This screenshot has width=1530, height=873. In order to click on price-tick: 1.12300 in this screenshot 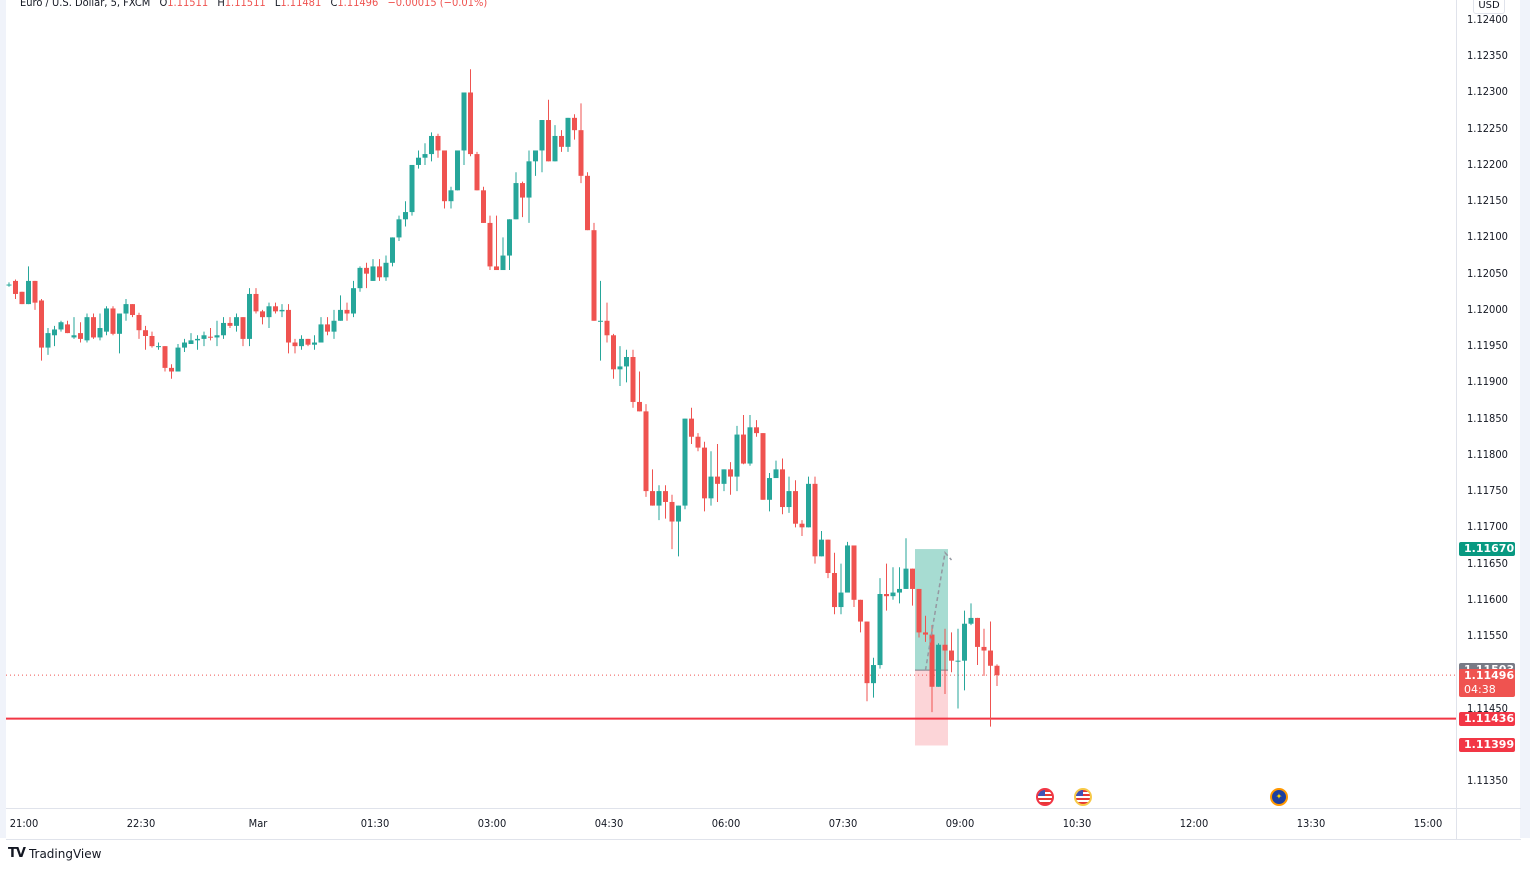, I will do `click(1487, 92)`.